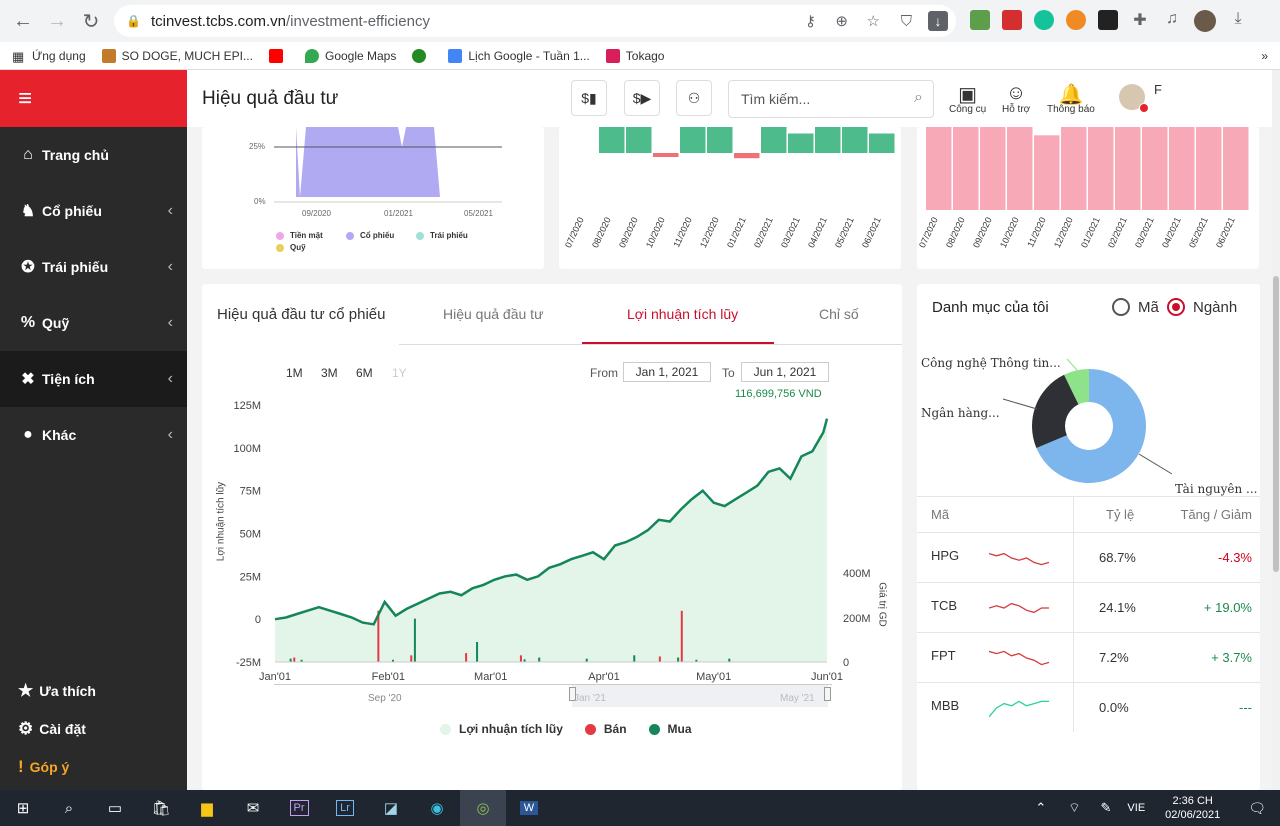 The width and height of the screenshot is (1280, 826). Describe the element at coordinates (1158, 89) in the screenshot. I see `user-initial: F` at that location.